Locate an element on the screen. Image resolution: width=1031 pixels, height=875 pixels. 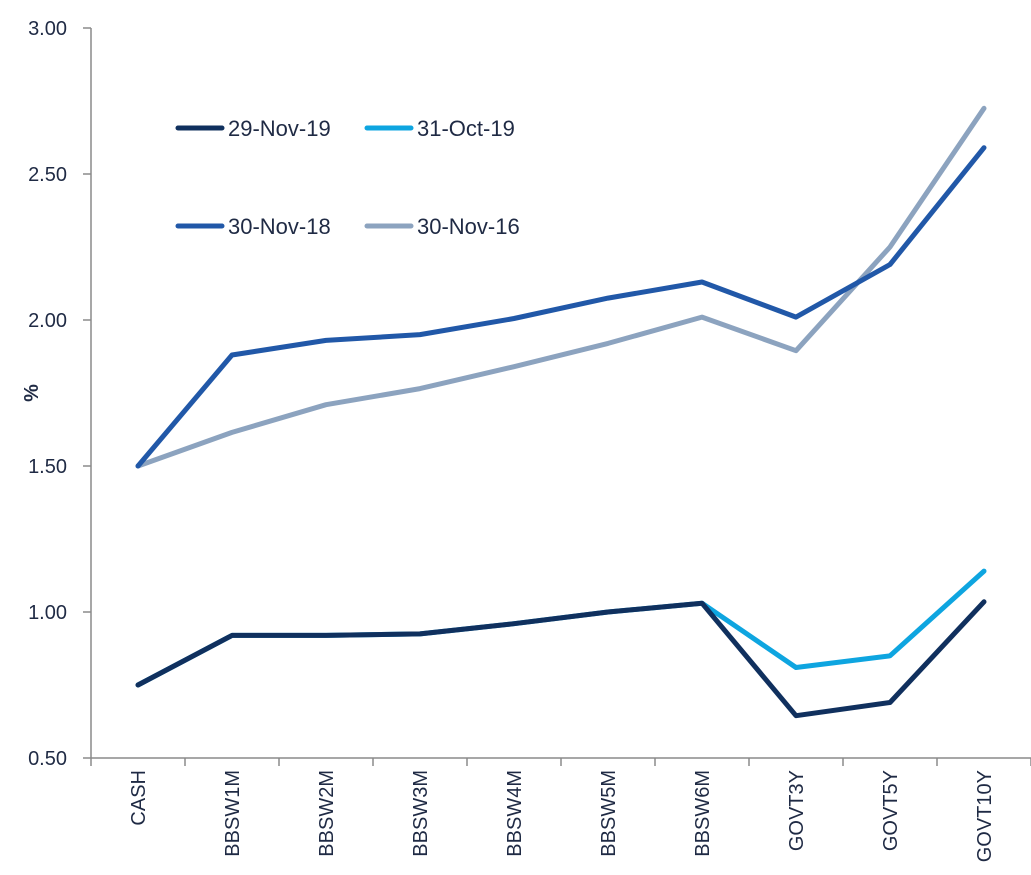
x-tick-label: BBSW4M is located at coordinates (515, 813).